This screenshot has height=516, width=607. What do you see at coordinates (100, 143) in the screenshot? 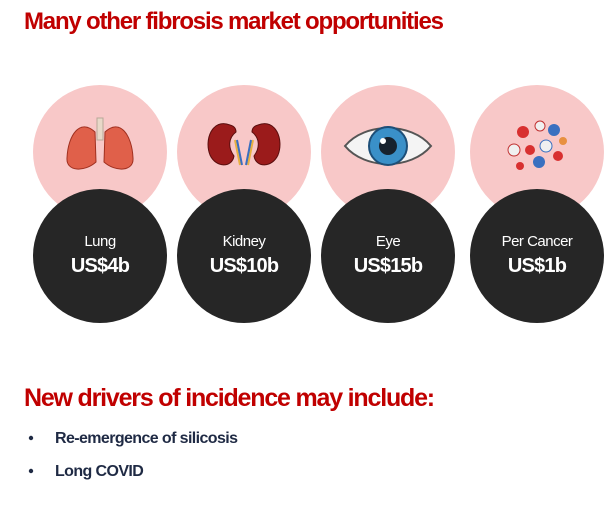
I see `lungs-icon` at bounding box center [100, 143].